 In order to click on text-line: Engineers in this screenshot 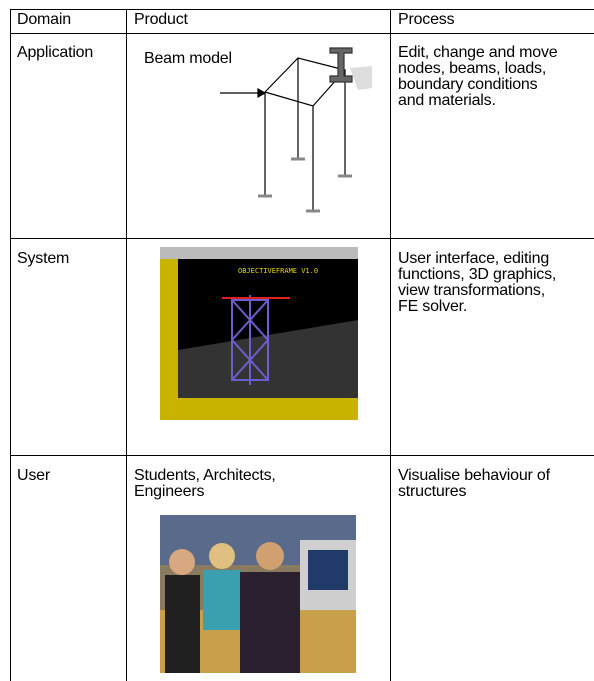, I will do `click(169, 491)`.